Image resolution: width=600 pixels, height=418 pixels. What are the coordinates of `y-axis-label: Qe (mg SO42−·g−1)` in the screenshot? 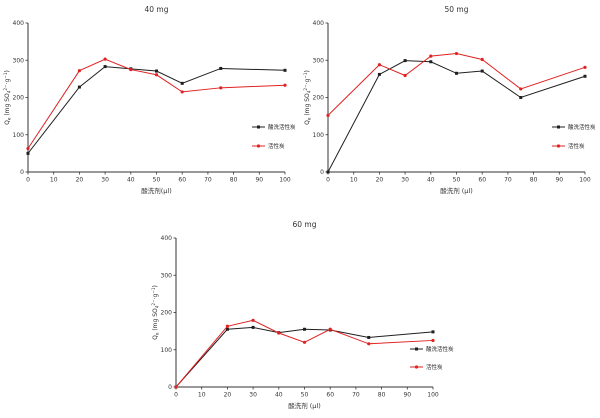 It's located at (7, 97).